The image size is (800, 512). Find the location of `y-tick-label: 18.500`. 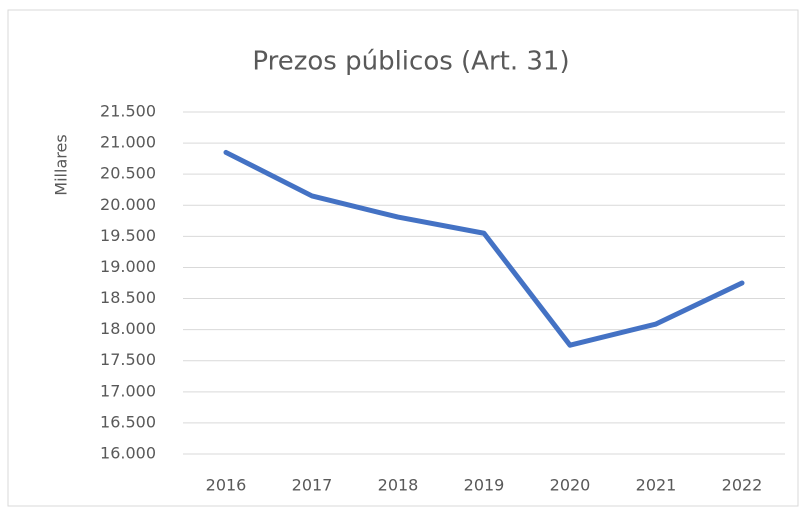

y-tick-label: 18.500 is located at coordinates (128, 297).